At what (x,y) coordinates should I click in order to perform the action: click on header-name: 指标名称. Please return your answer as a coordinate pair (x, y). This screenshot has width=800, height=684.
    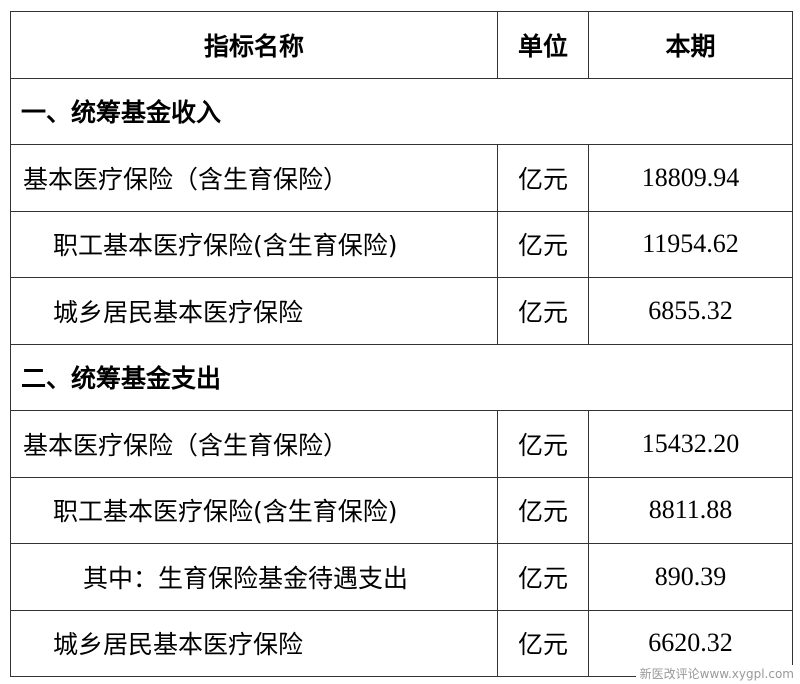
    Looking at the image, I should click on (254, 45).